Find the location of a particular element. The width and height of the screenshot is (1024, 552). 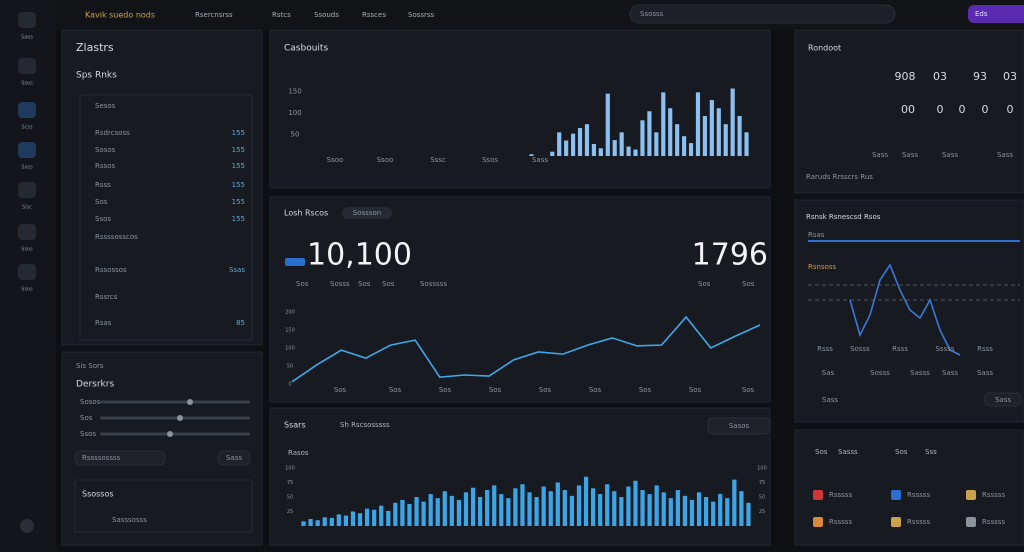

list-header: Sesos is located at coordinates (105, 106).